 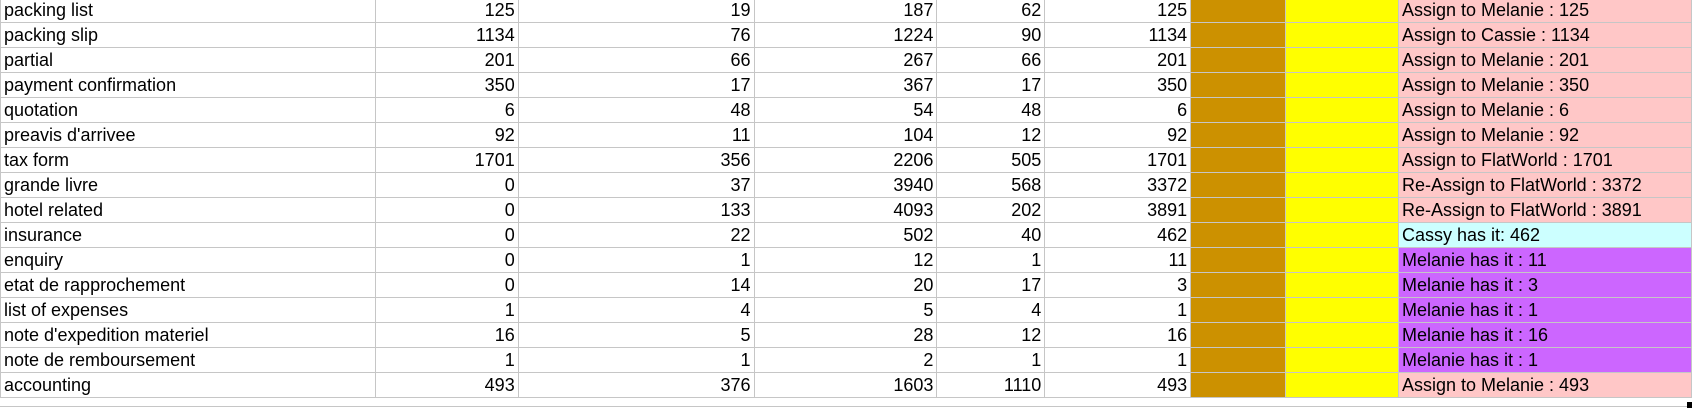 What do you see at coordinates (845, 310) in the screenshot?
I see `cell-value-c: 5` at bounding box center [845, 310].